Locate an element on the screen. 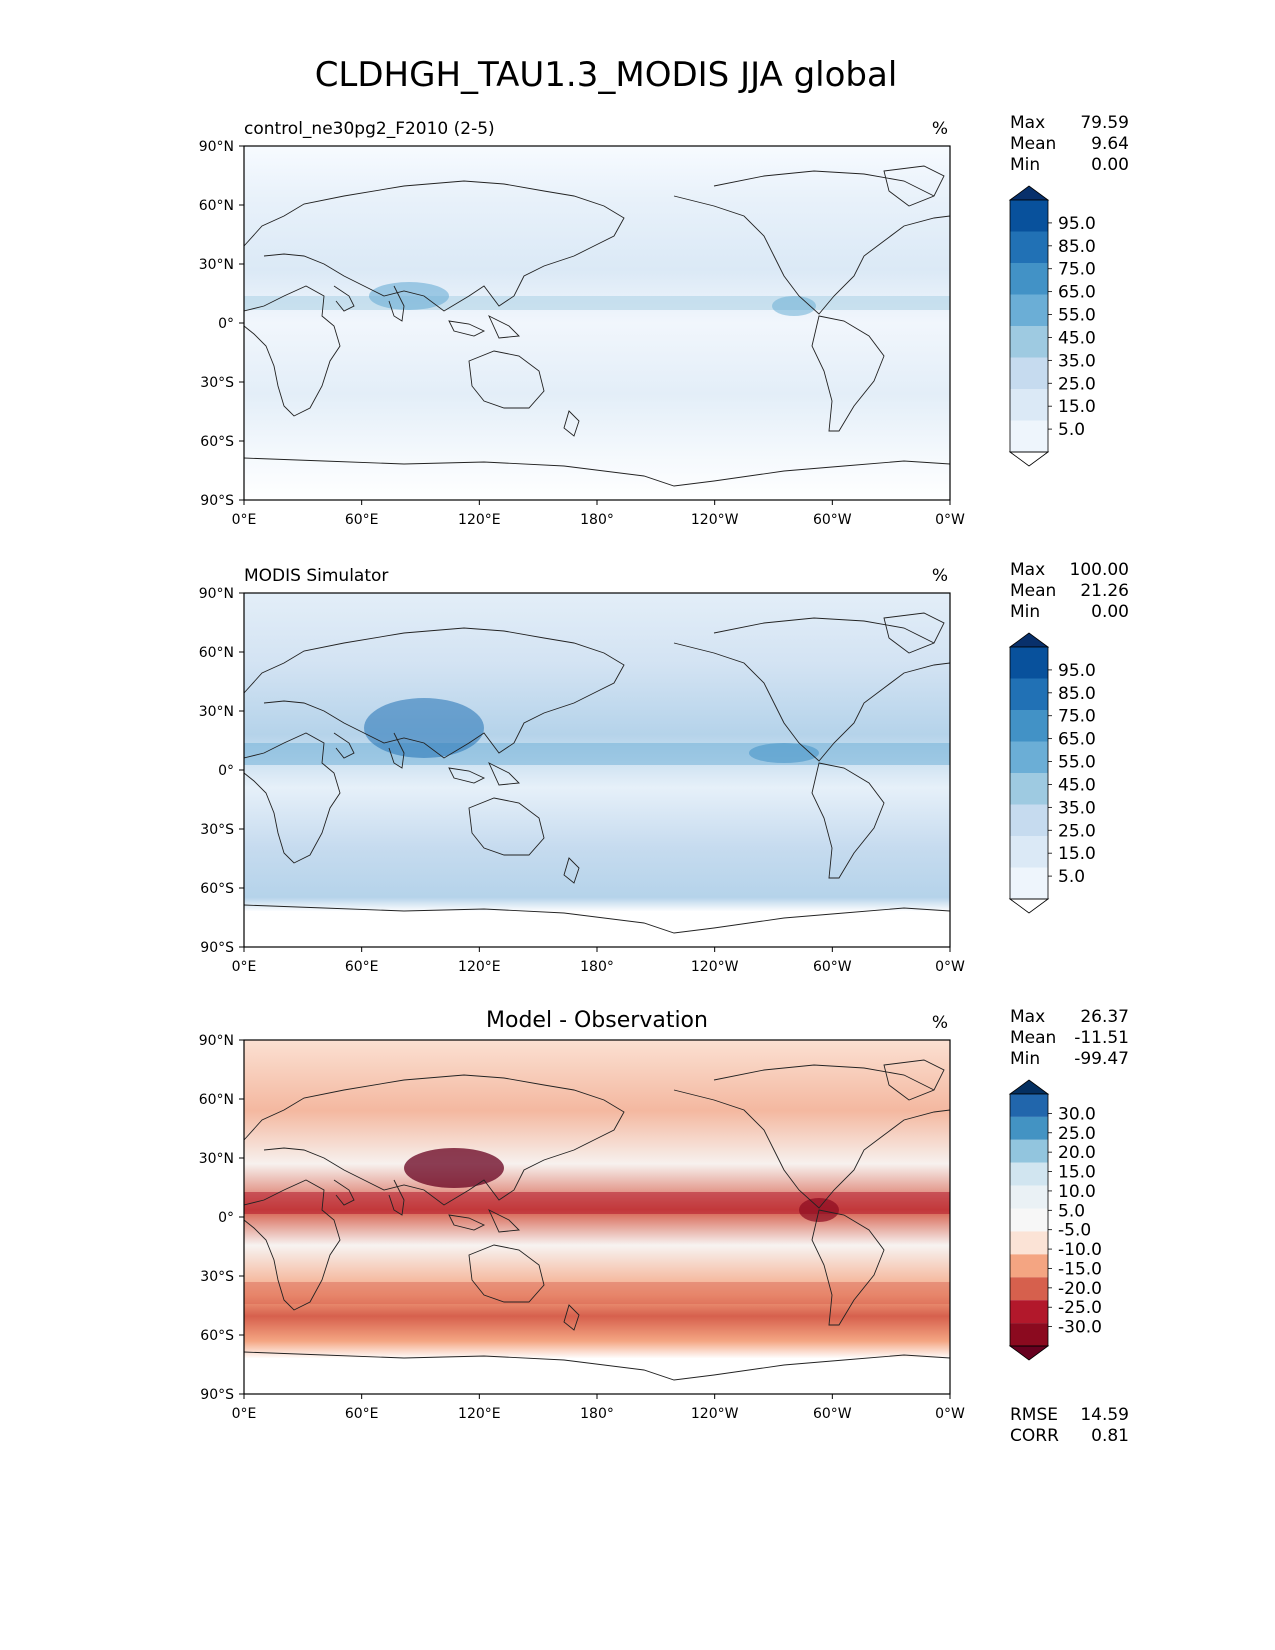 The height and width of the screenshot is (1650, 1275). colorbar-label: 95.0 is located at coordinates (1077, 671).